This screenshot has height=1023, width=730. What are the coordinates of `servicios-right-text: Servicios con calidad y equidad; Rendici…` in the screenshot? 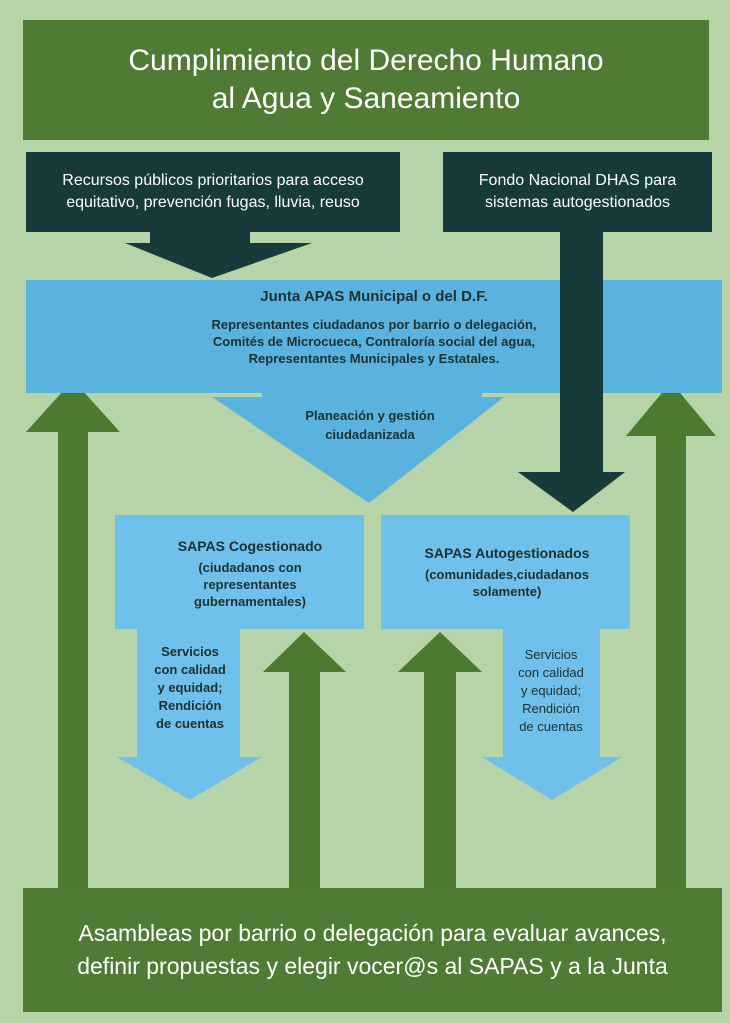 It's located at (551, 690).